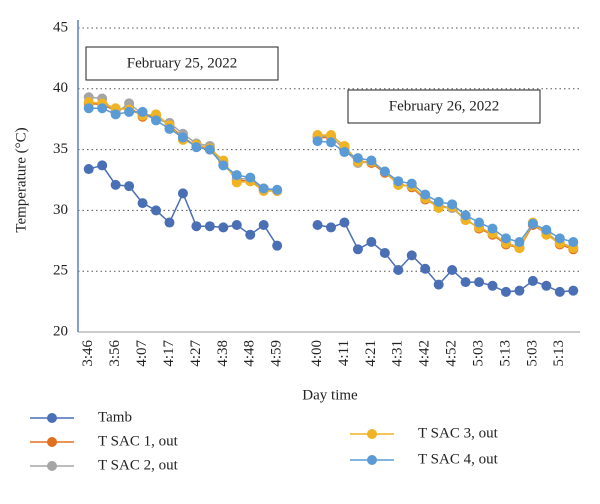 Image resolution: width=600 pixels, height=504 pixels. What do you see at coordinates (330, 395) in the screenshot?
I see `x-axis-label: Day time` at bounding box center [330, 395].